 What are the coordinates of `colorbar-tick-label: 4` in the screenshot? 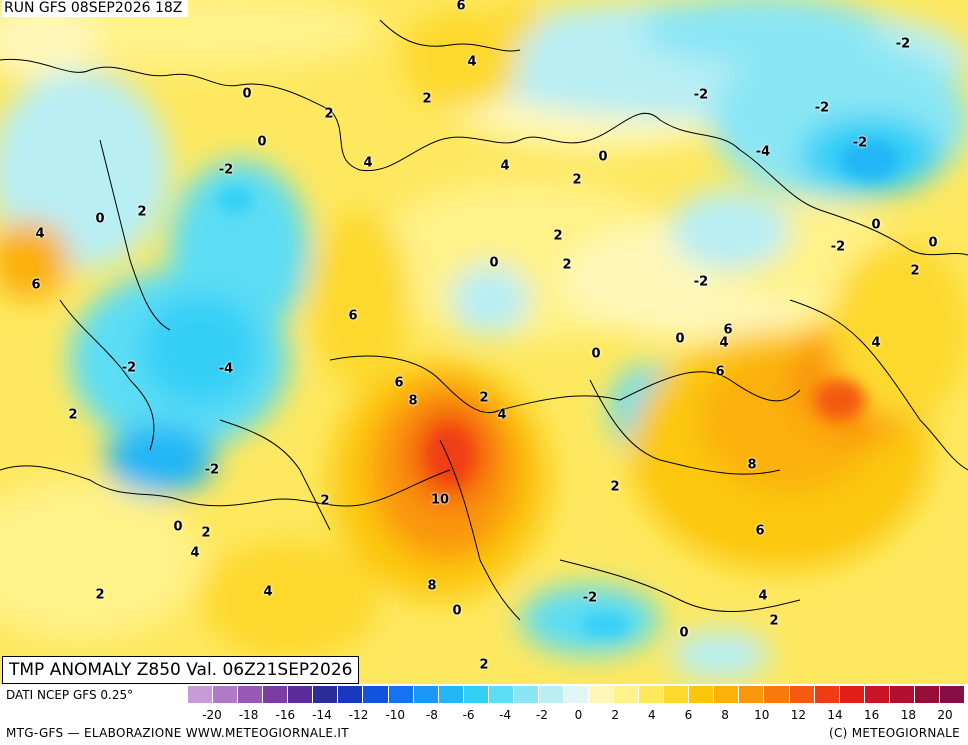 It's located at (651, 715).